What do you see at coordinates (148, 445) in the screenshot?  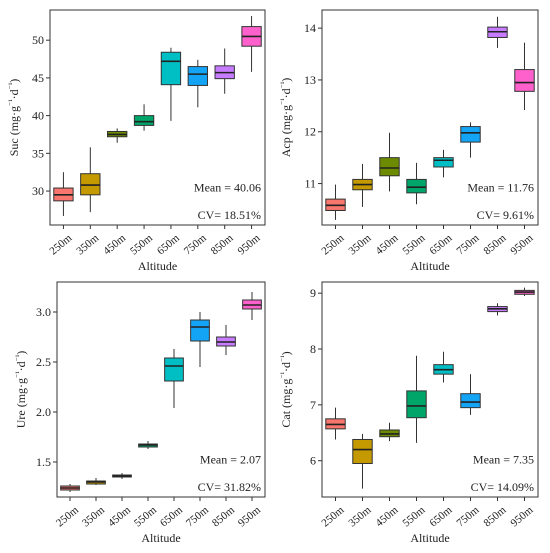 I see `ure-box-550m` at bounding box center [148, 445].